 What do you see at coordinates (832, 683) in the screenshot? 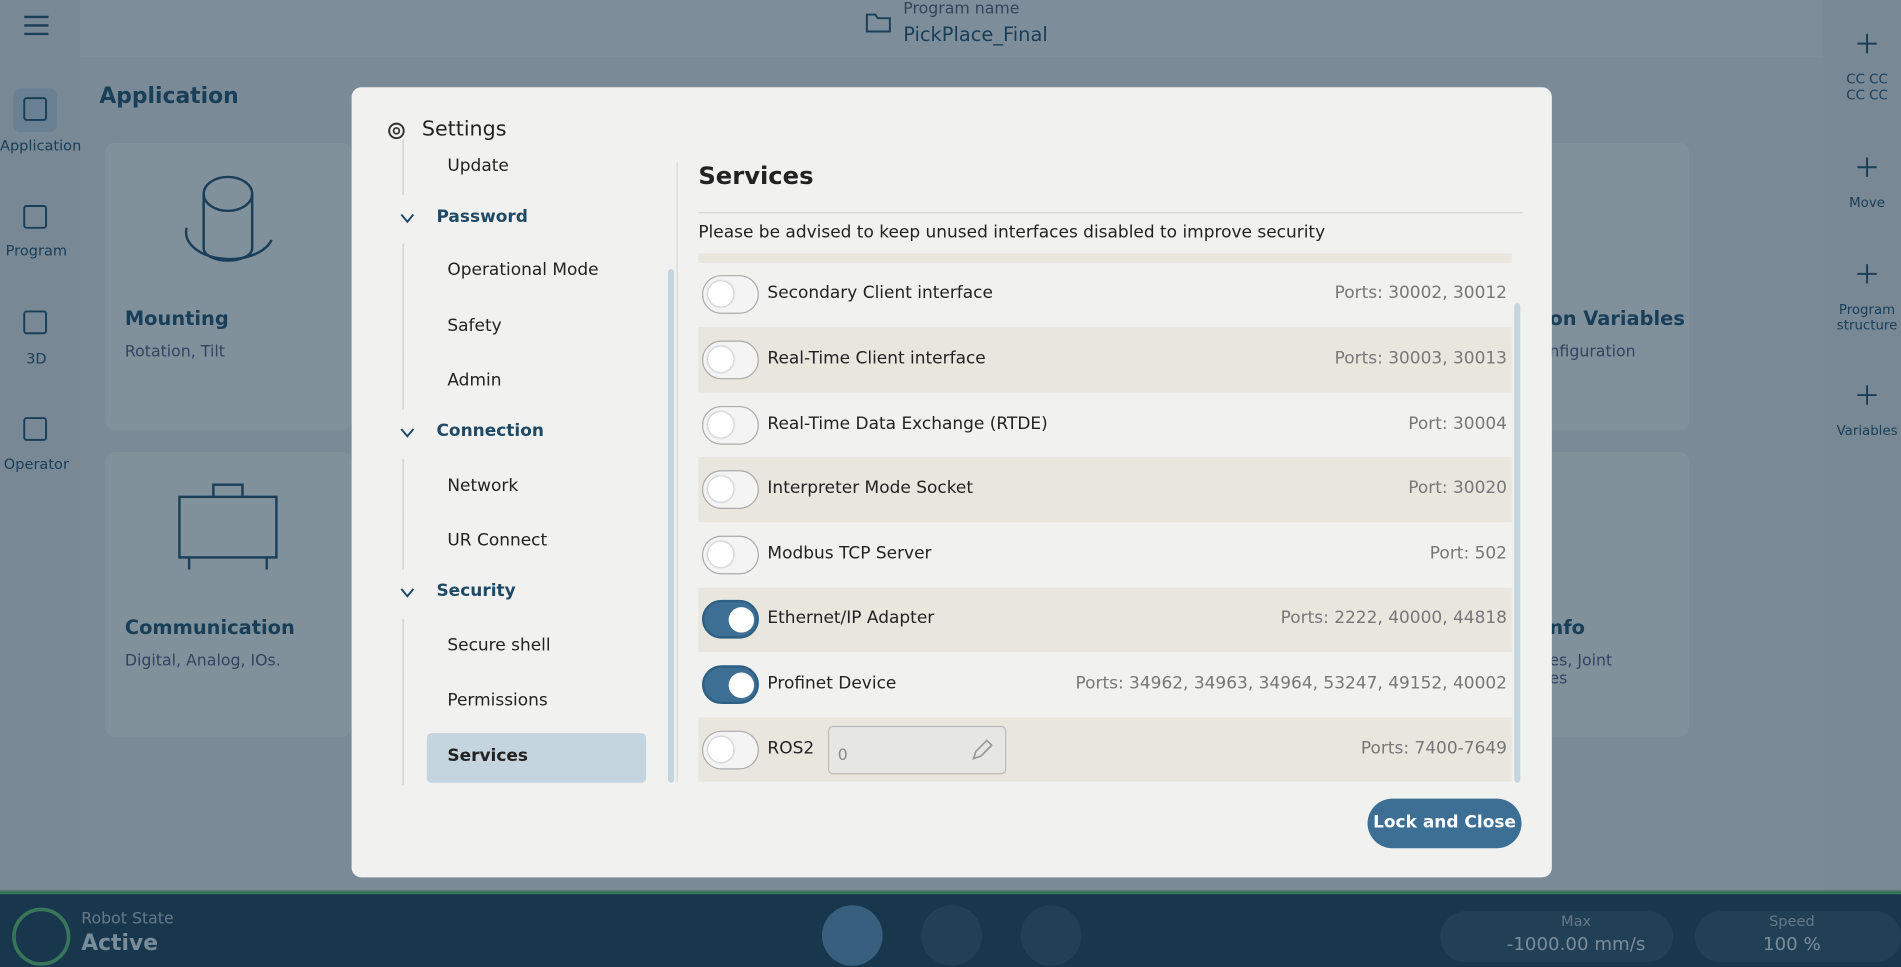
I see `service-name: Profinet Device` at bounding box center [832, 683].